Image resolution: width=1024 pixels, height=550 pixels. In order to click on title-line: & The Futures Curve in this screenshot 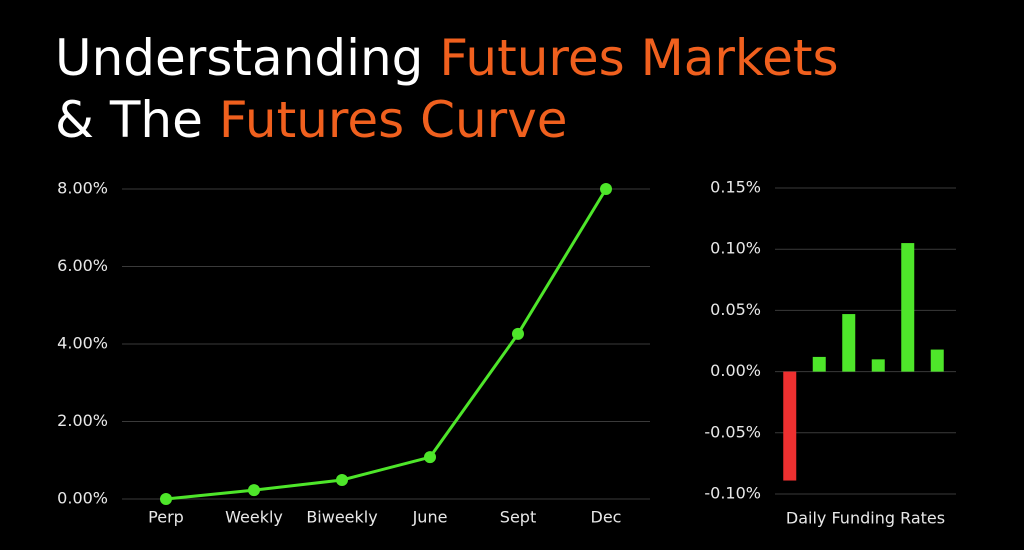, I will do `click(311, 120)`.